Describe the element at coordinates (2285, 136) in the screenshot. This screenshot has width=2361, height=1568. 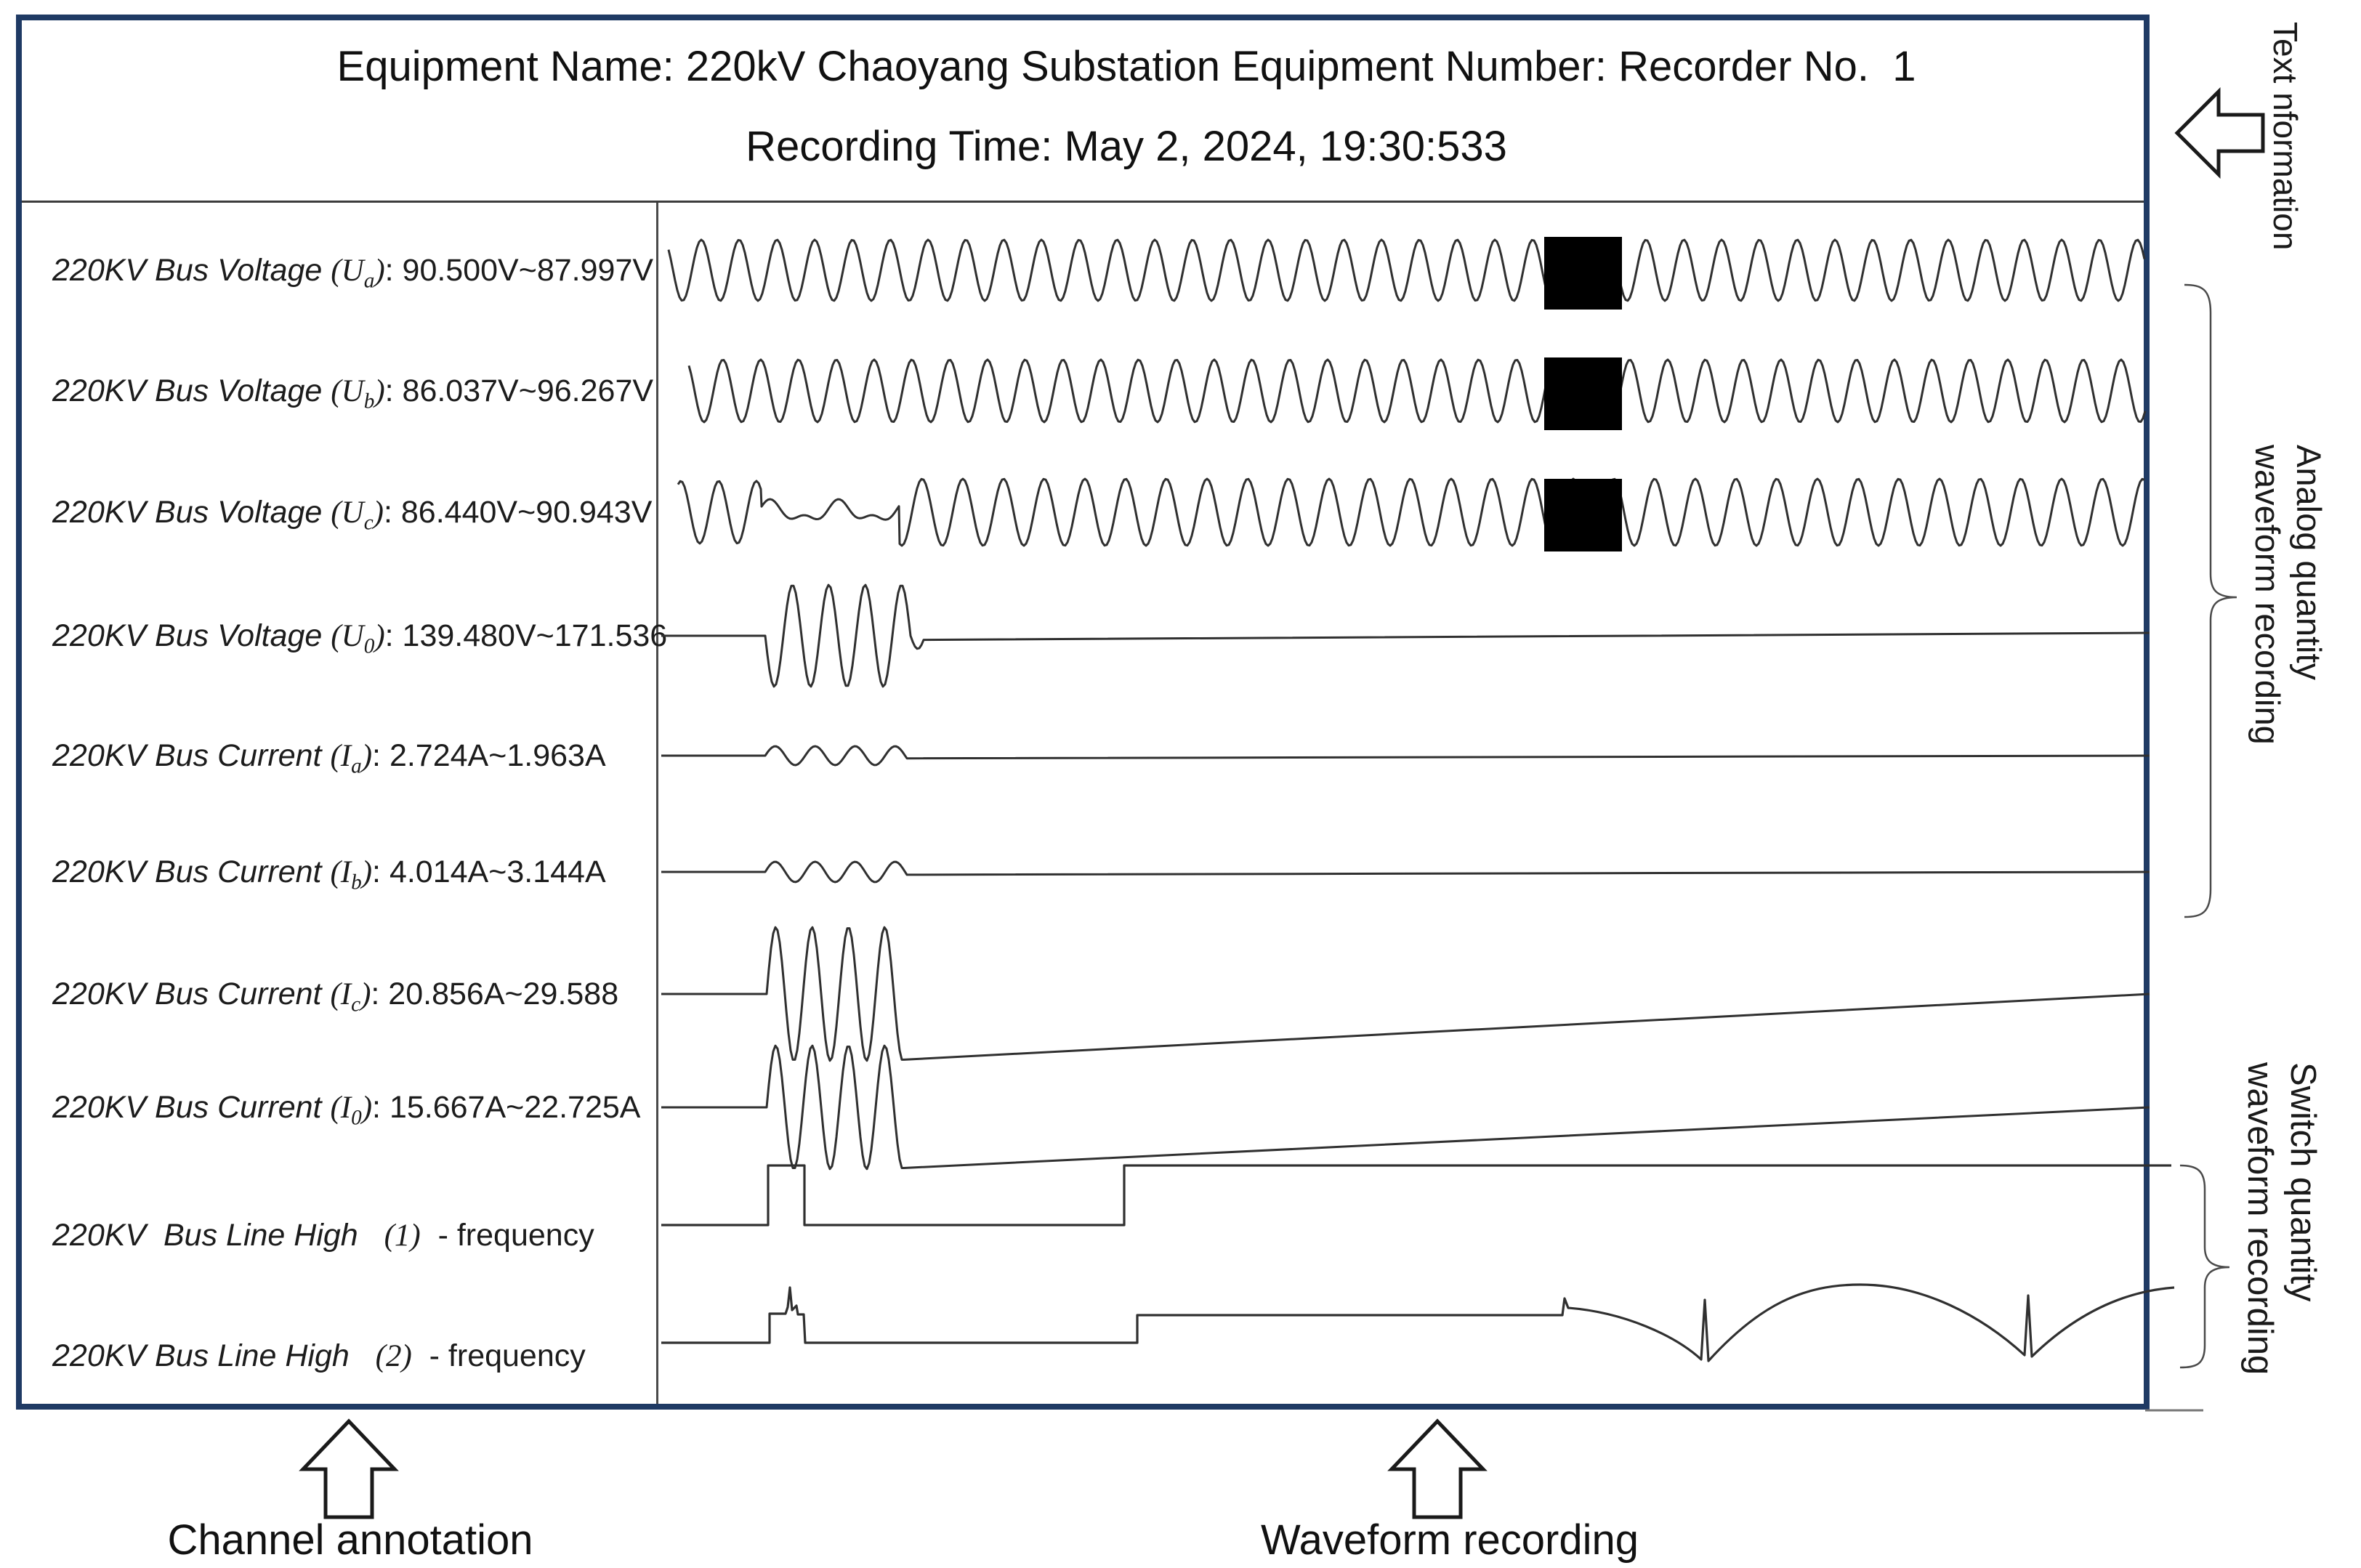
I see `text-information-label: Text nformation` at that location.